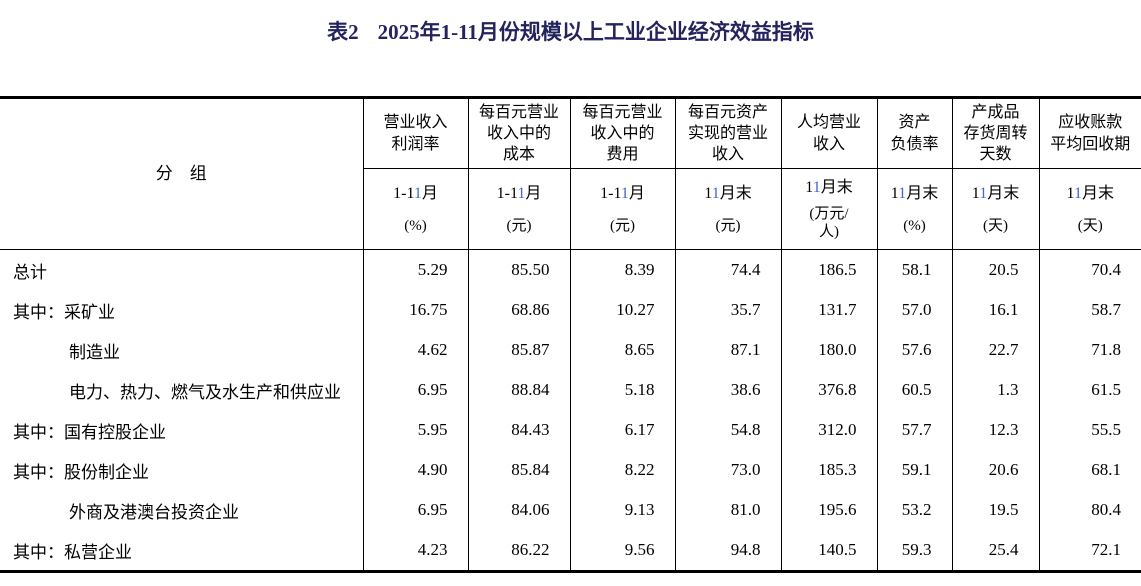 The image size is (1141, 586). Describe the element at coordinates (727, 133) in the screenshot. I see `column-header: 每百元资产 实现的营业 收入` at that location.